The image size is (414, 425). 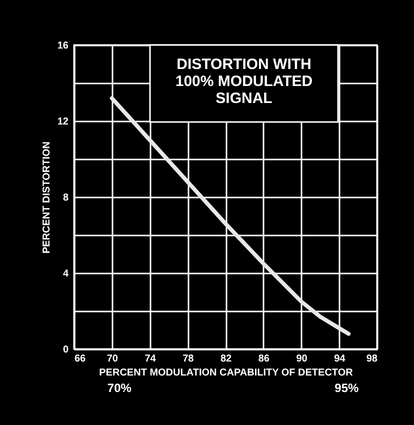 What do you see at coordinates (119, 388) in the screenshot?
I see `text: 70%` at bounding box center [119, 388].